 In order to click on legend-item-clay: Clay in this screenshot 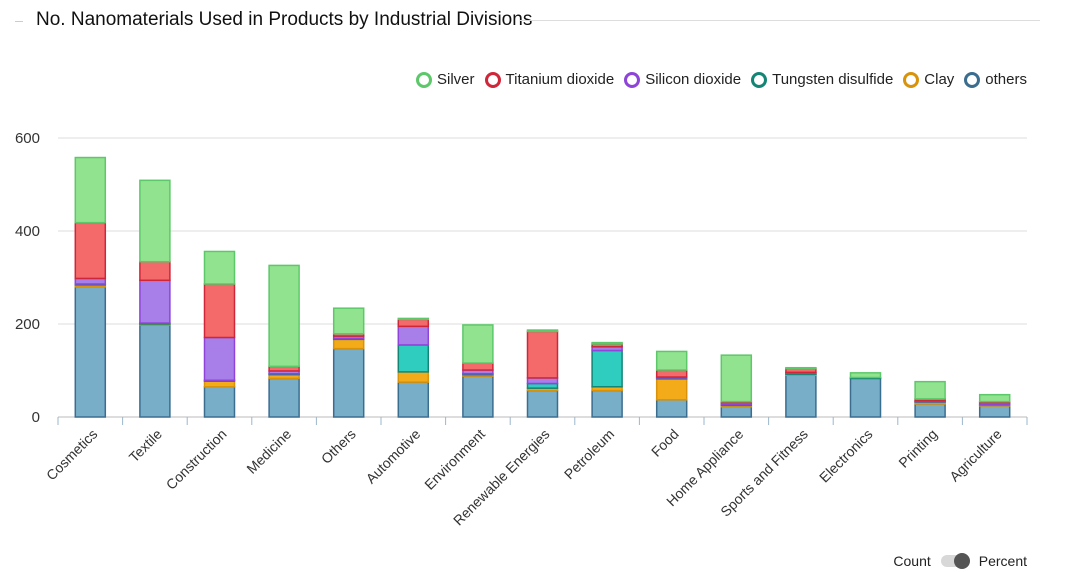, I will do `click(928, 79)`.